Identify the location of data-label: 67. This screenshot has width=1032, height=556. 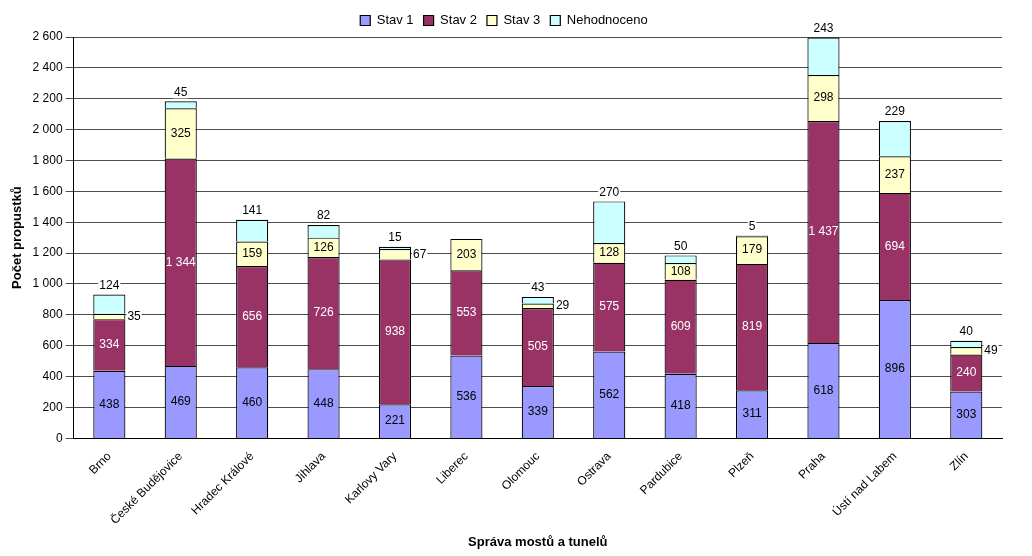
(420, 253).